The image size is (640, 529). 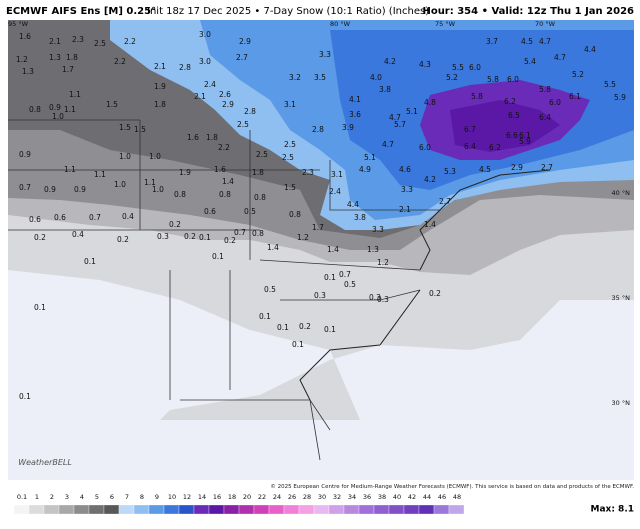 I want to click on snow-amount-label: 3.8, so click(x=360, y=217).